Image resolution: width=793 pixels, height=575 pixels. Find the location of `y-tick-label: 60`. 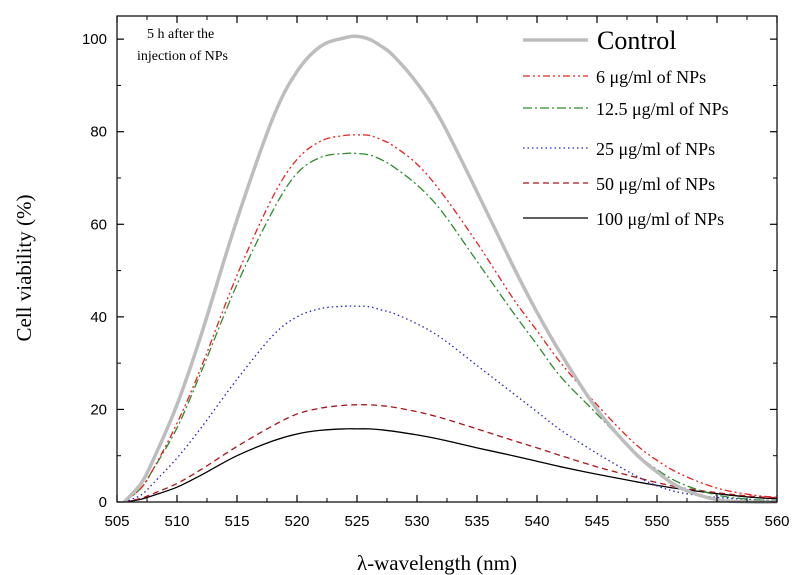

y-tick-label: 60 is located at coordinates (98, 224).